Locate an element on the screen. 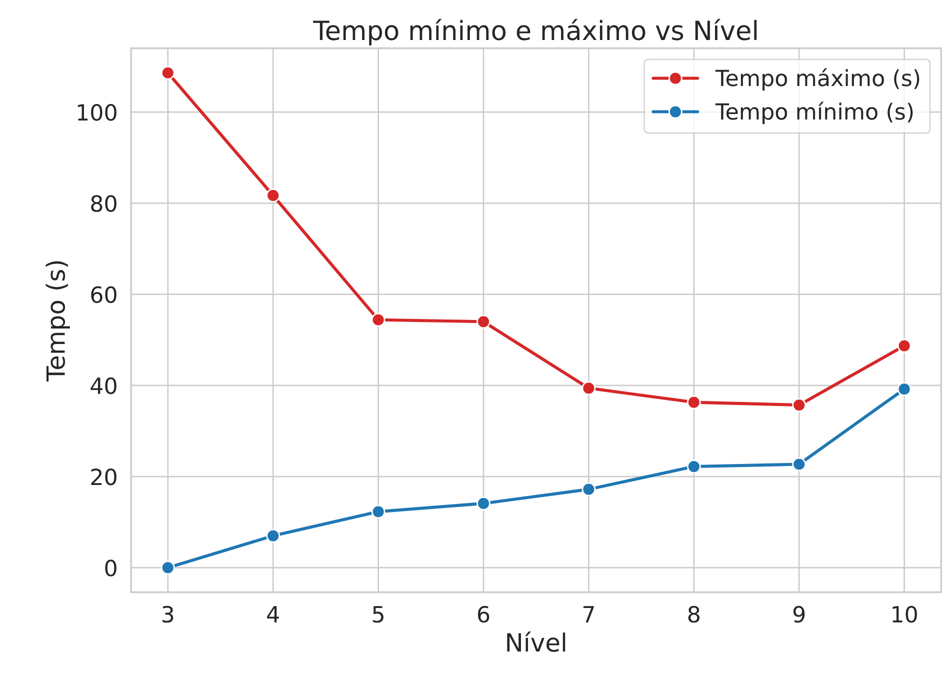  x-tick-label: 8 is located at coordinates (694, 614).